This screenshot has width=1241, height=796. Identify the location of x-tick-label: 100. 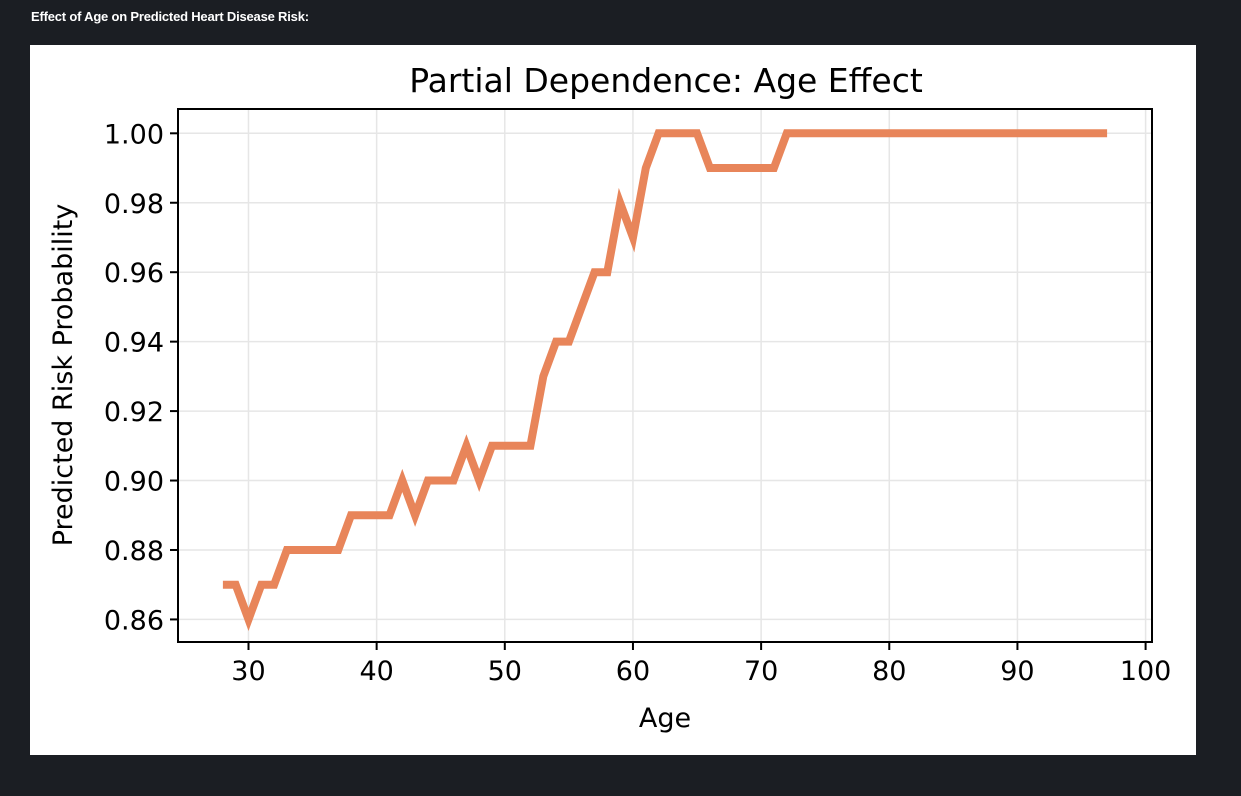
(1146, 671).